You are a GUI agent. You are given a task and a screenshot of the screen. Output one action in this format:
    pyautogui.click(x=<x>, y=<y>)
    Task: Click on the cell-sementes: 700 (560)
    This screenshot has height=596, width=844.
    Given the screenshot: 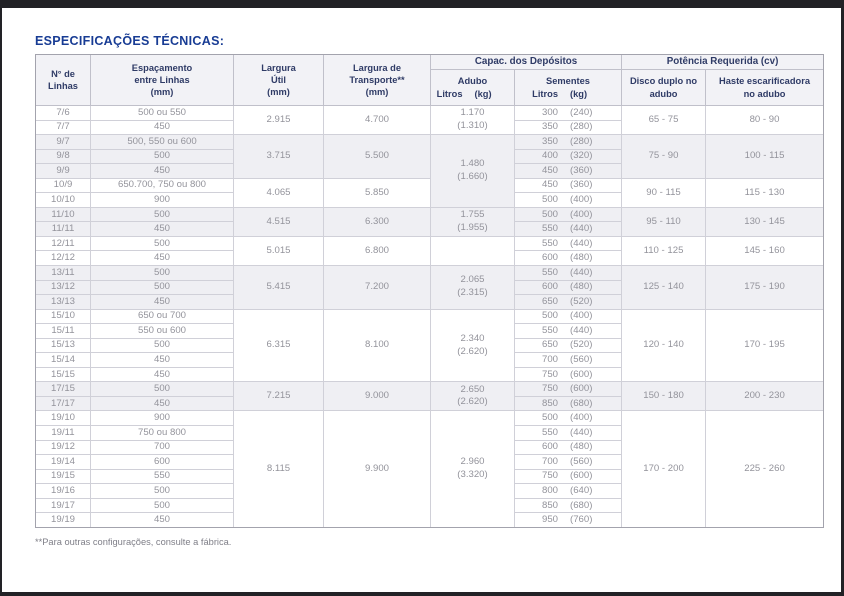 What is the action you would take?
    pyautogui.click(x=568, y=462)
    